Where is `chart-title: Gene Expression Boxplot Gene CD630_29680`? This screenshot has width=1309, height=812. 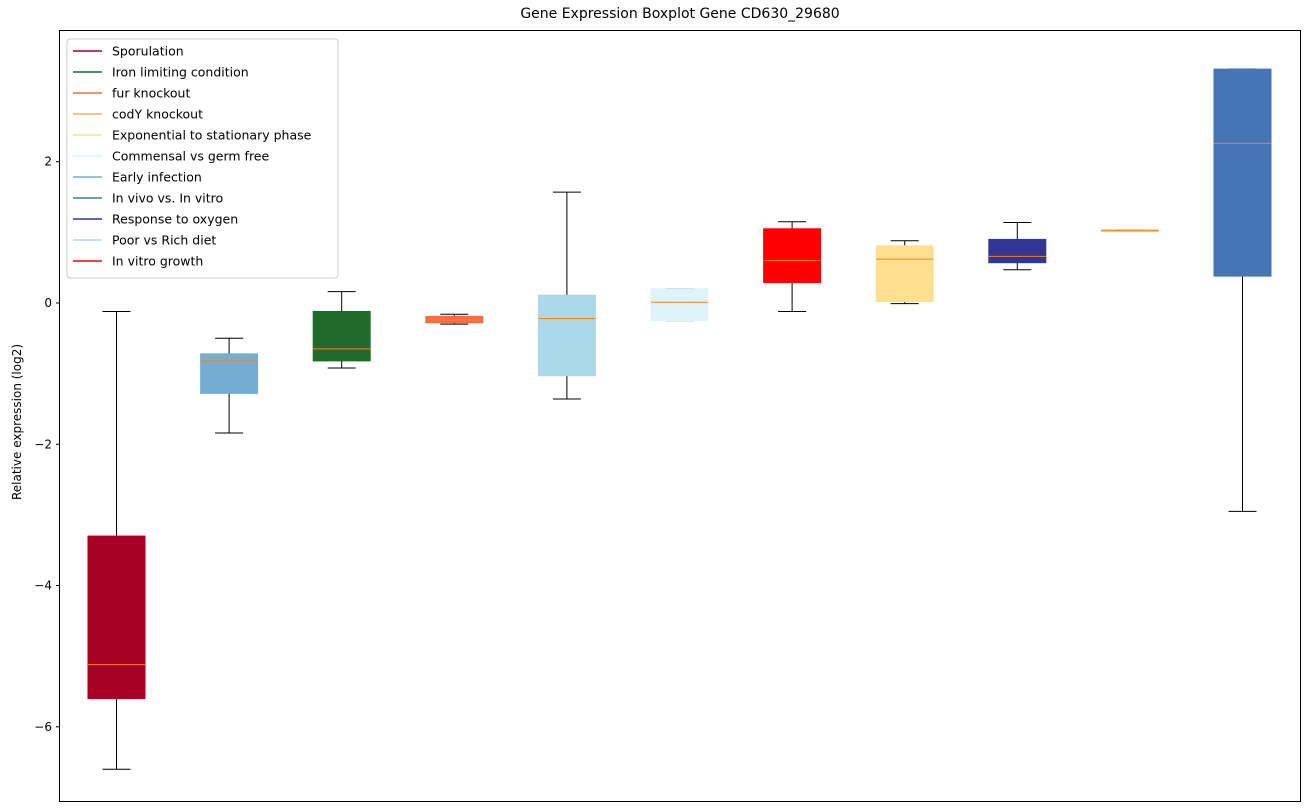
chart-title: Gene Expression Boxplot Gene CD630_29680 is located at coordinates (679, 14).